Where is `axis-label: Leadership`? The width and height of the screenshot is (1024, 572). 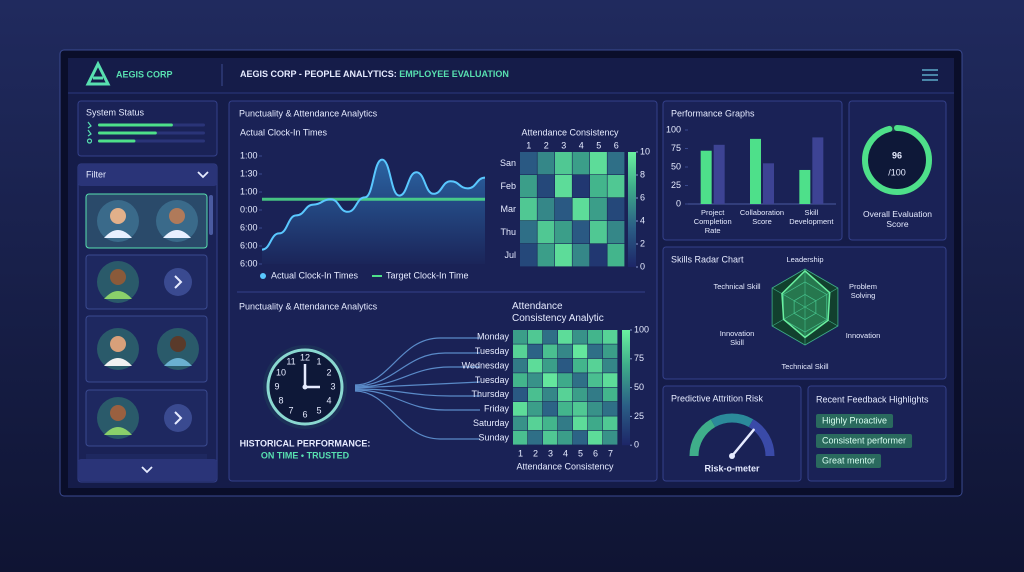
axis-label: Leadership is located at coordinates (805, 259).